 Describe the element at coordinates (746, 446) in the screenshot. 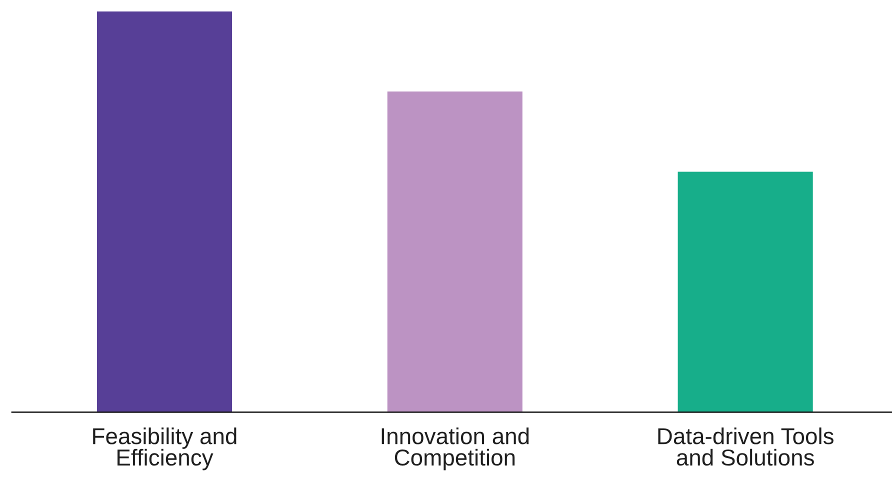

I see `x-tick-label: Data-driven Tools and Solutions` at that location.